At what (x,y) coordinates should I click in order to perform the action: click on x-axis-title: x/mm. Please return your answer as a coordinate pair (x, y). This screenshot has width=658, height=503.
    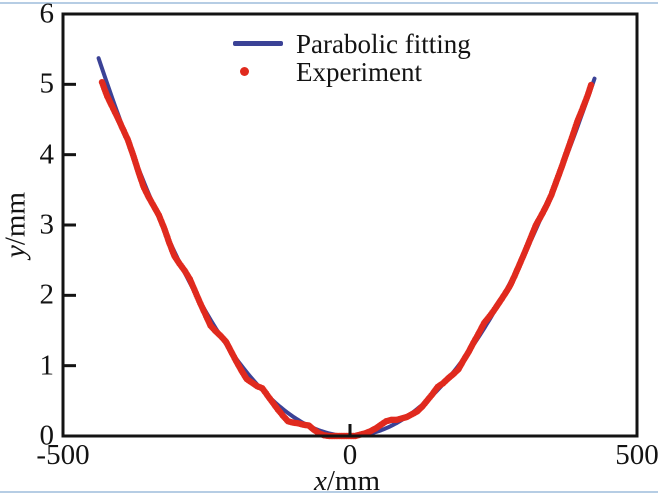
    Looking at the image, I should click on (347, 481).